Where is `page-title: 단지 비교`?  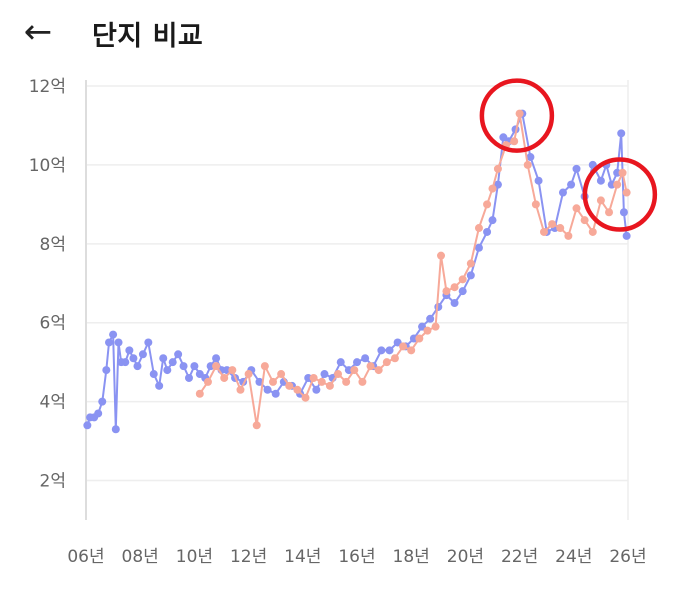 page-title: 단지 비교 is located at coordinates (148, 36).